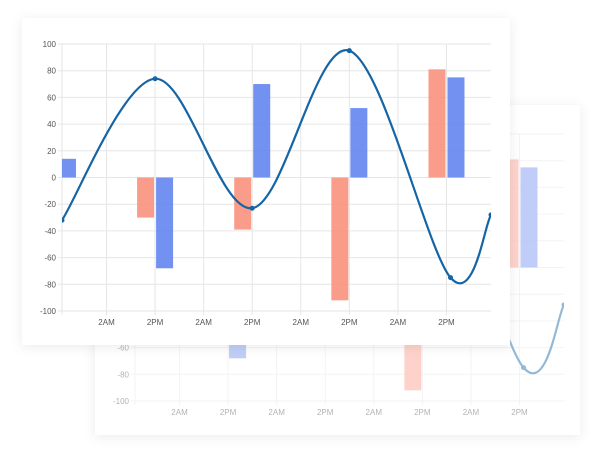 The width and height of the screenshot is (600, 452). Describe the element at coordinates (54, 178) in the screenshot. I see `y-tick-label: 0` at that location.